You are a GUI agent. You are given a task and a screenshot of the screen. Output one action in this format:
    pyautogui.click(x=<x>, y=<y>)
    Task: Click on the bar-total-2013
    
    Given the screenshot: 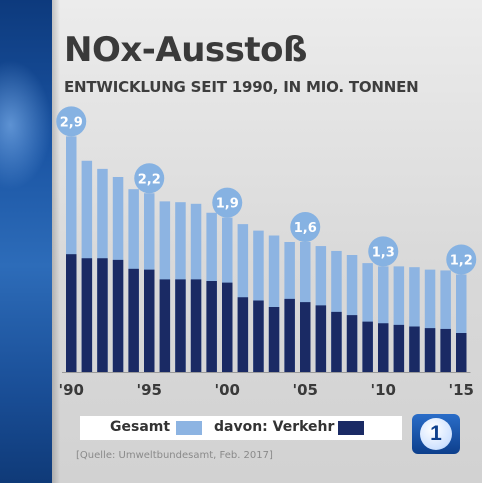 What is the action you would take?
    pyautogui.click(x=430, y=320)
    